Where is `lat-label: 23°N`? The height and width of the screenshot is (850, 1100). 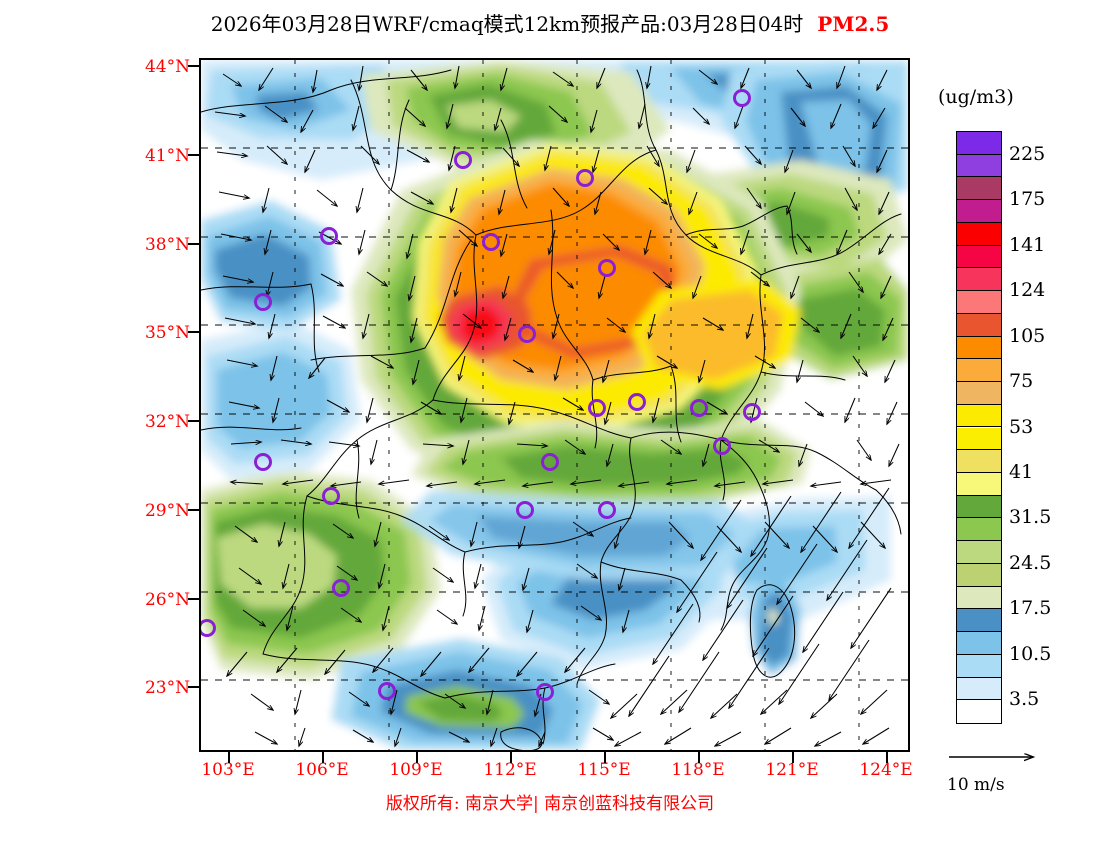
lat-label: 23°N is located at coordinates (167, 688).